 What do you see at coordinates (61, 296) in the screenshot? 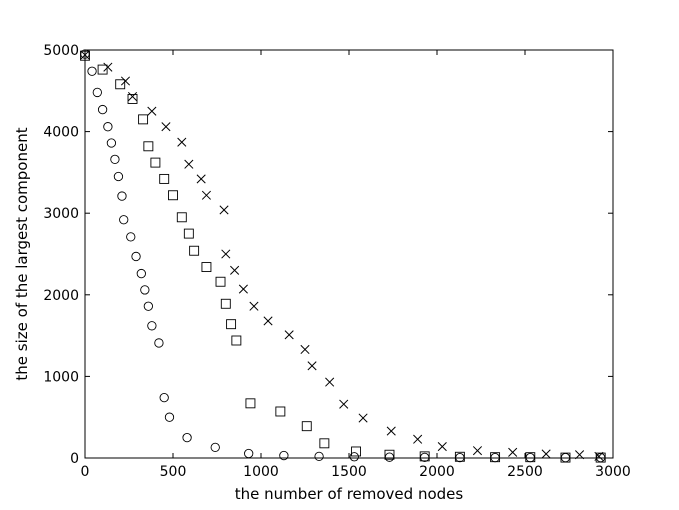
I see `y-tick-label: 2000` at bounding box center [61, 296].